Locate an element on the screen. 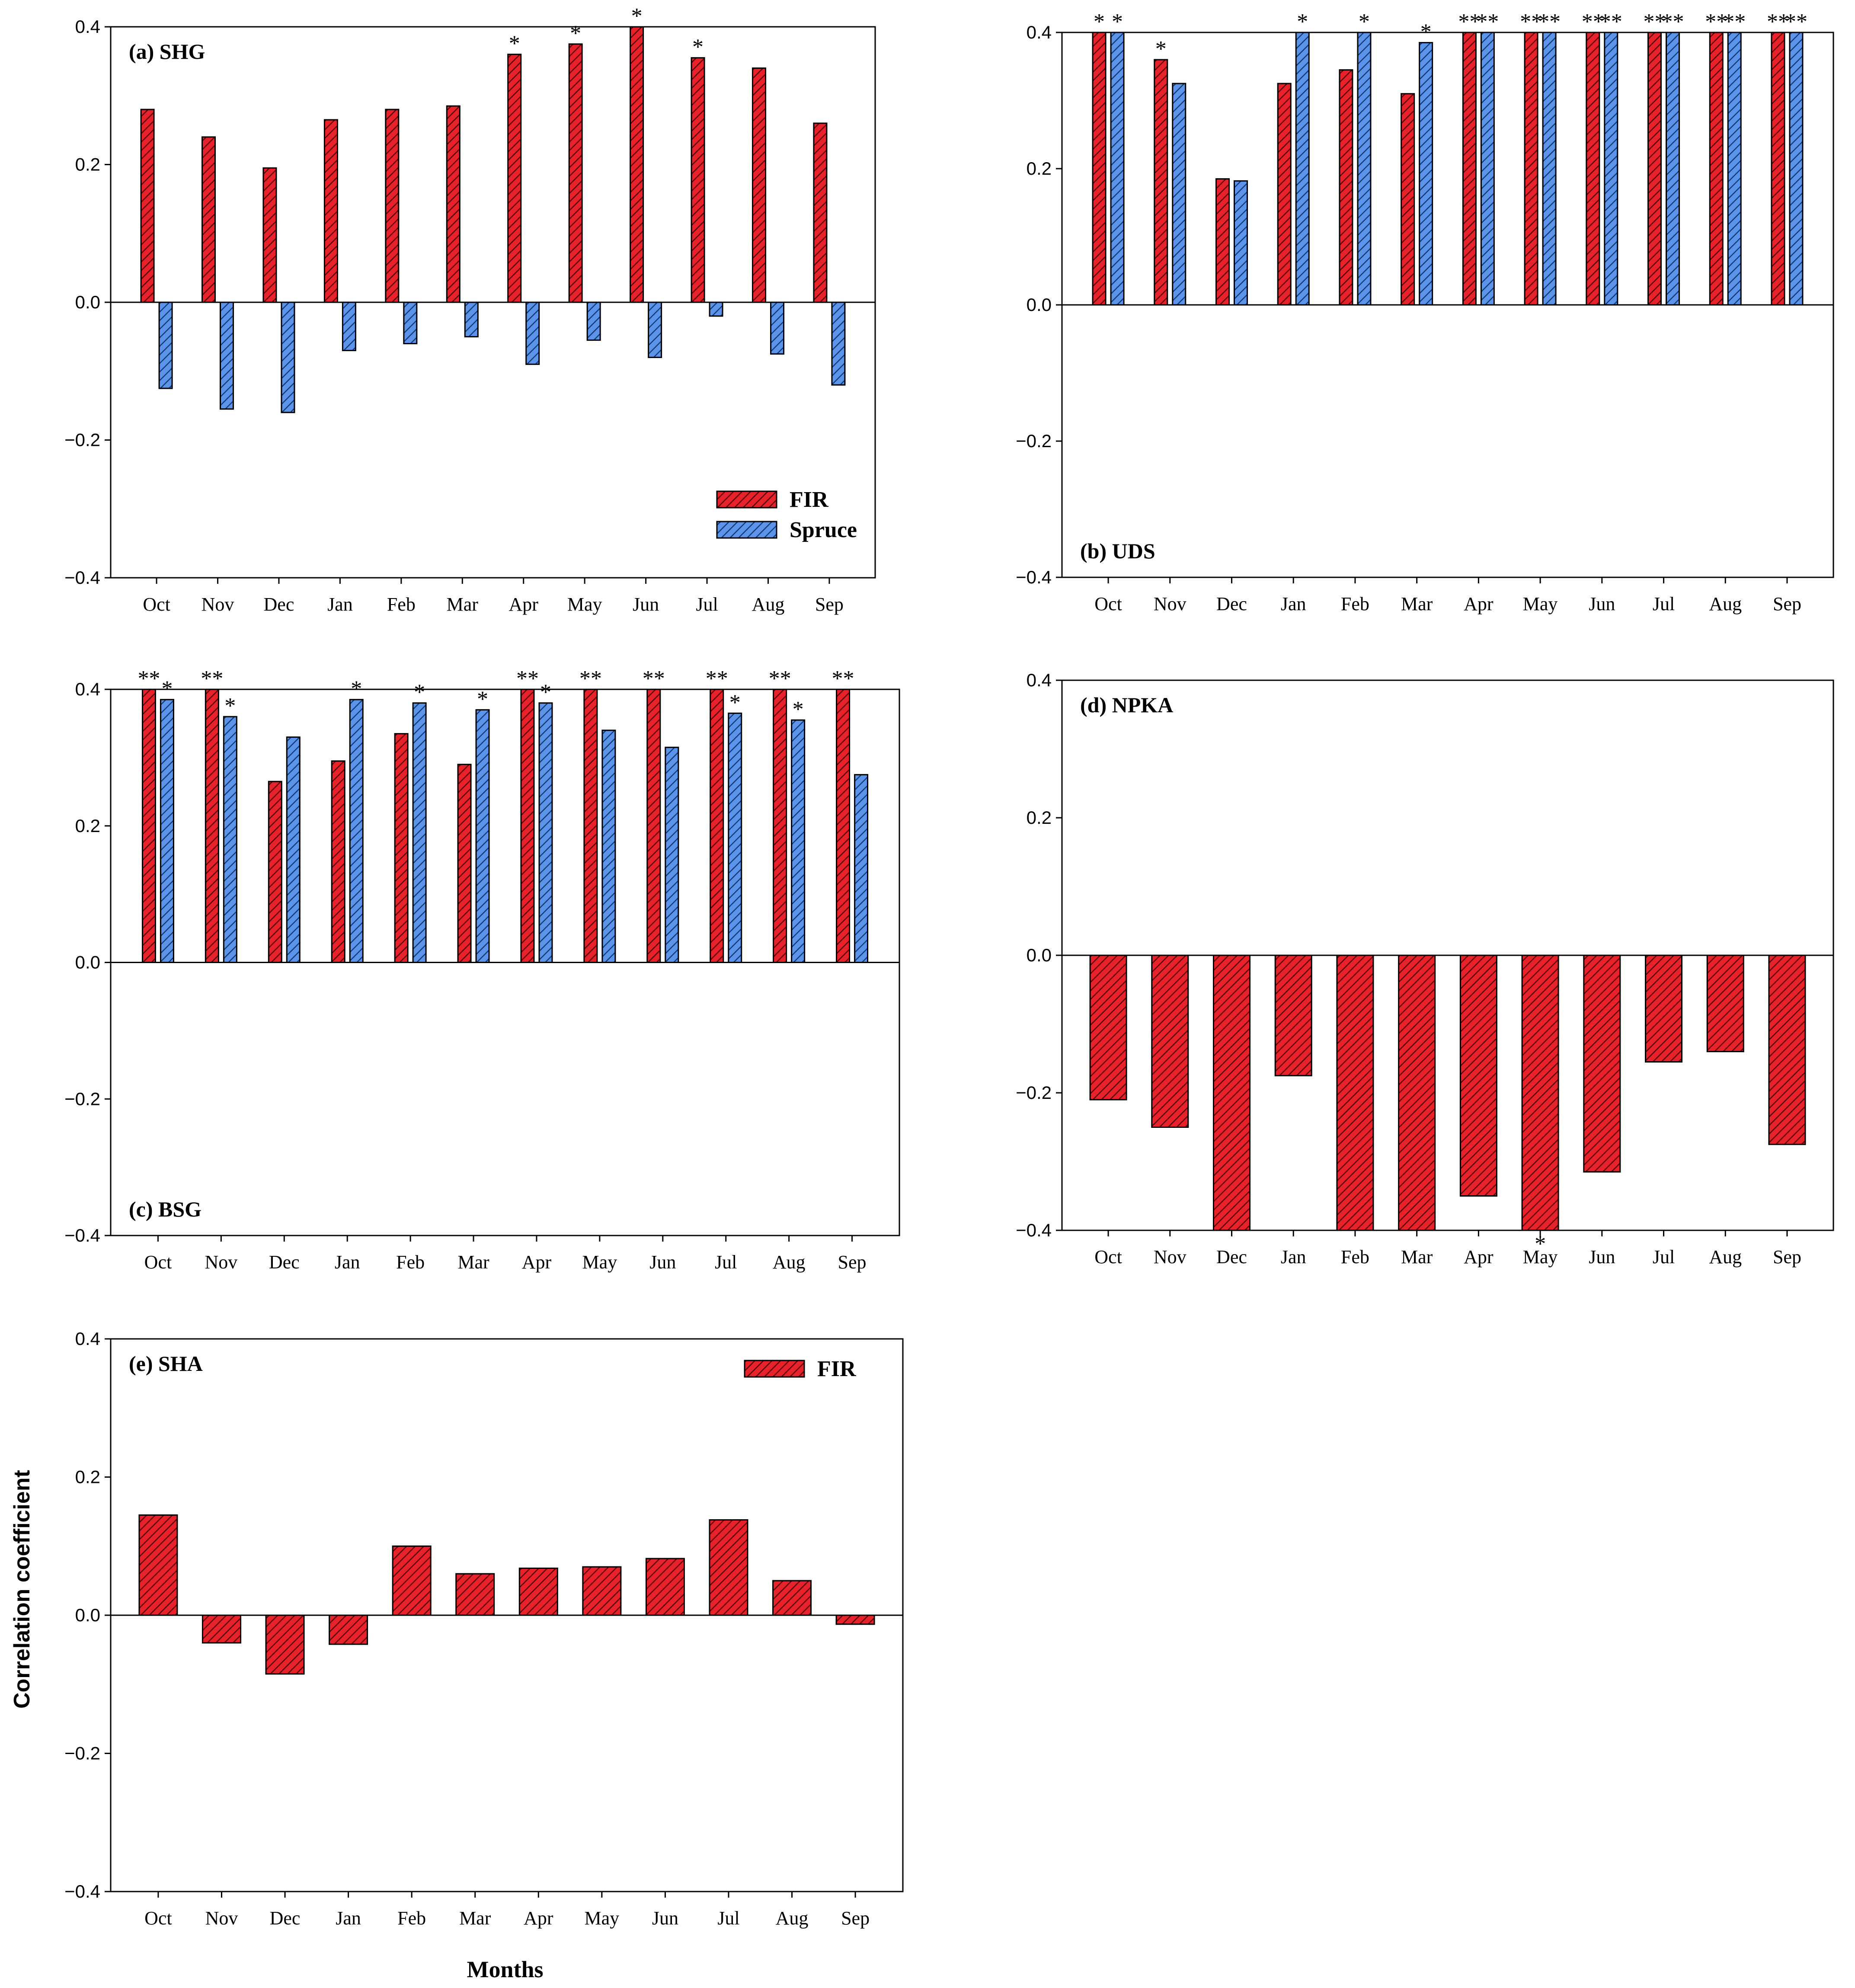 This screenshot has width=1855, height=1988. x-tick-label: Mar is located at coordinates (475, 1918).